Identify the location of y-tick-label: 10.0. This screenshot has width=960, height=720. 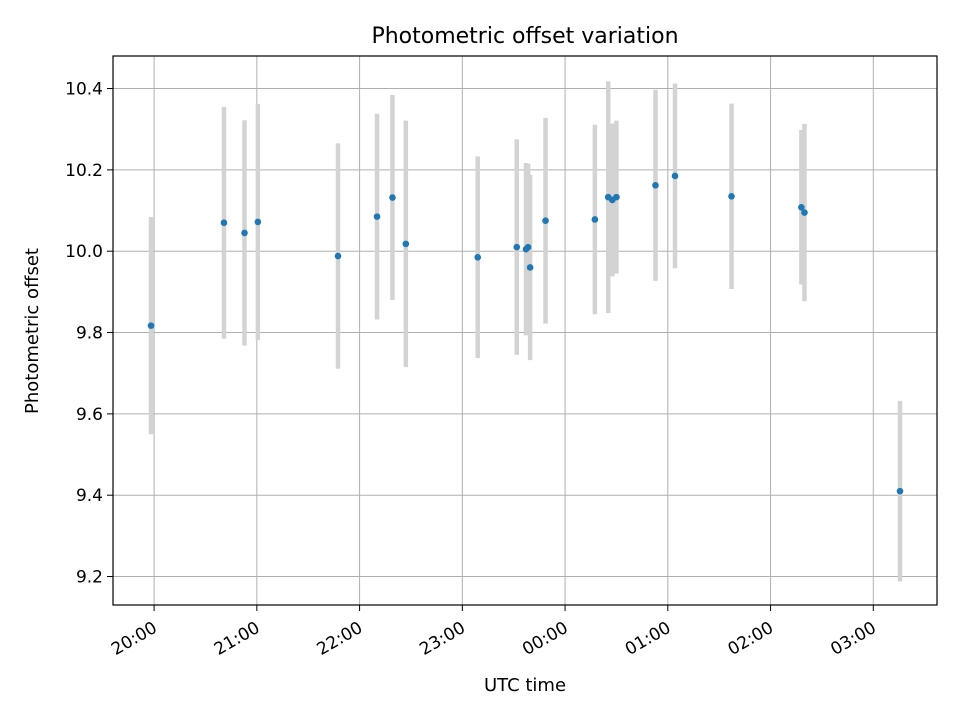
(84, 252).